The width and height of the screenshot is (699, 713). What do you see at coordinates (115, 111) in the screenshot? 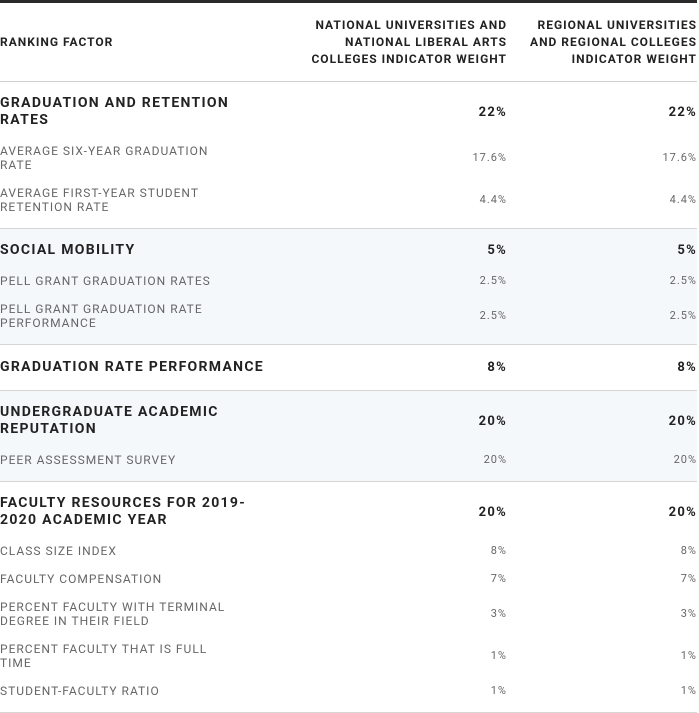
I see `group-name: GRADUATION AND RETENTION RATES` at bounding box center [115, 111].